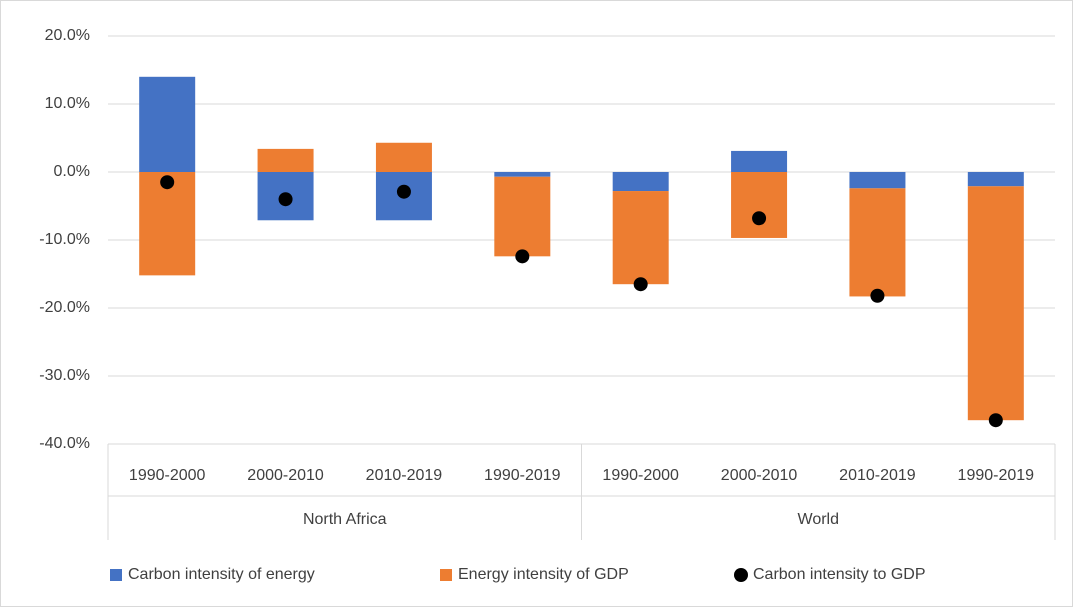 The height and width of the screenshot is (607, 1073). Describe the element at coordinates (839, 574) in the screenshot. I see `legend-label: Carbon intensity to GDP` at that location.